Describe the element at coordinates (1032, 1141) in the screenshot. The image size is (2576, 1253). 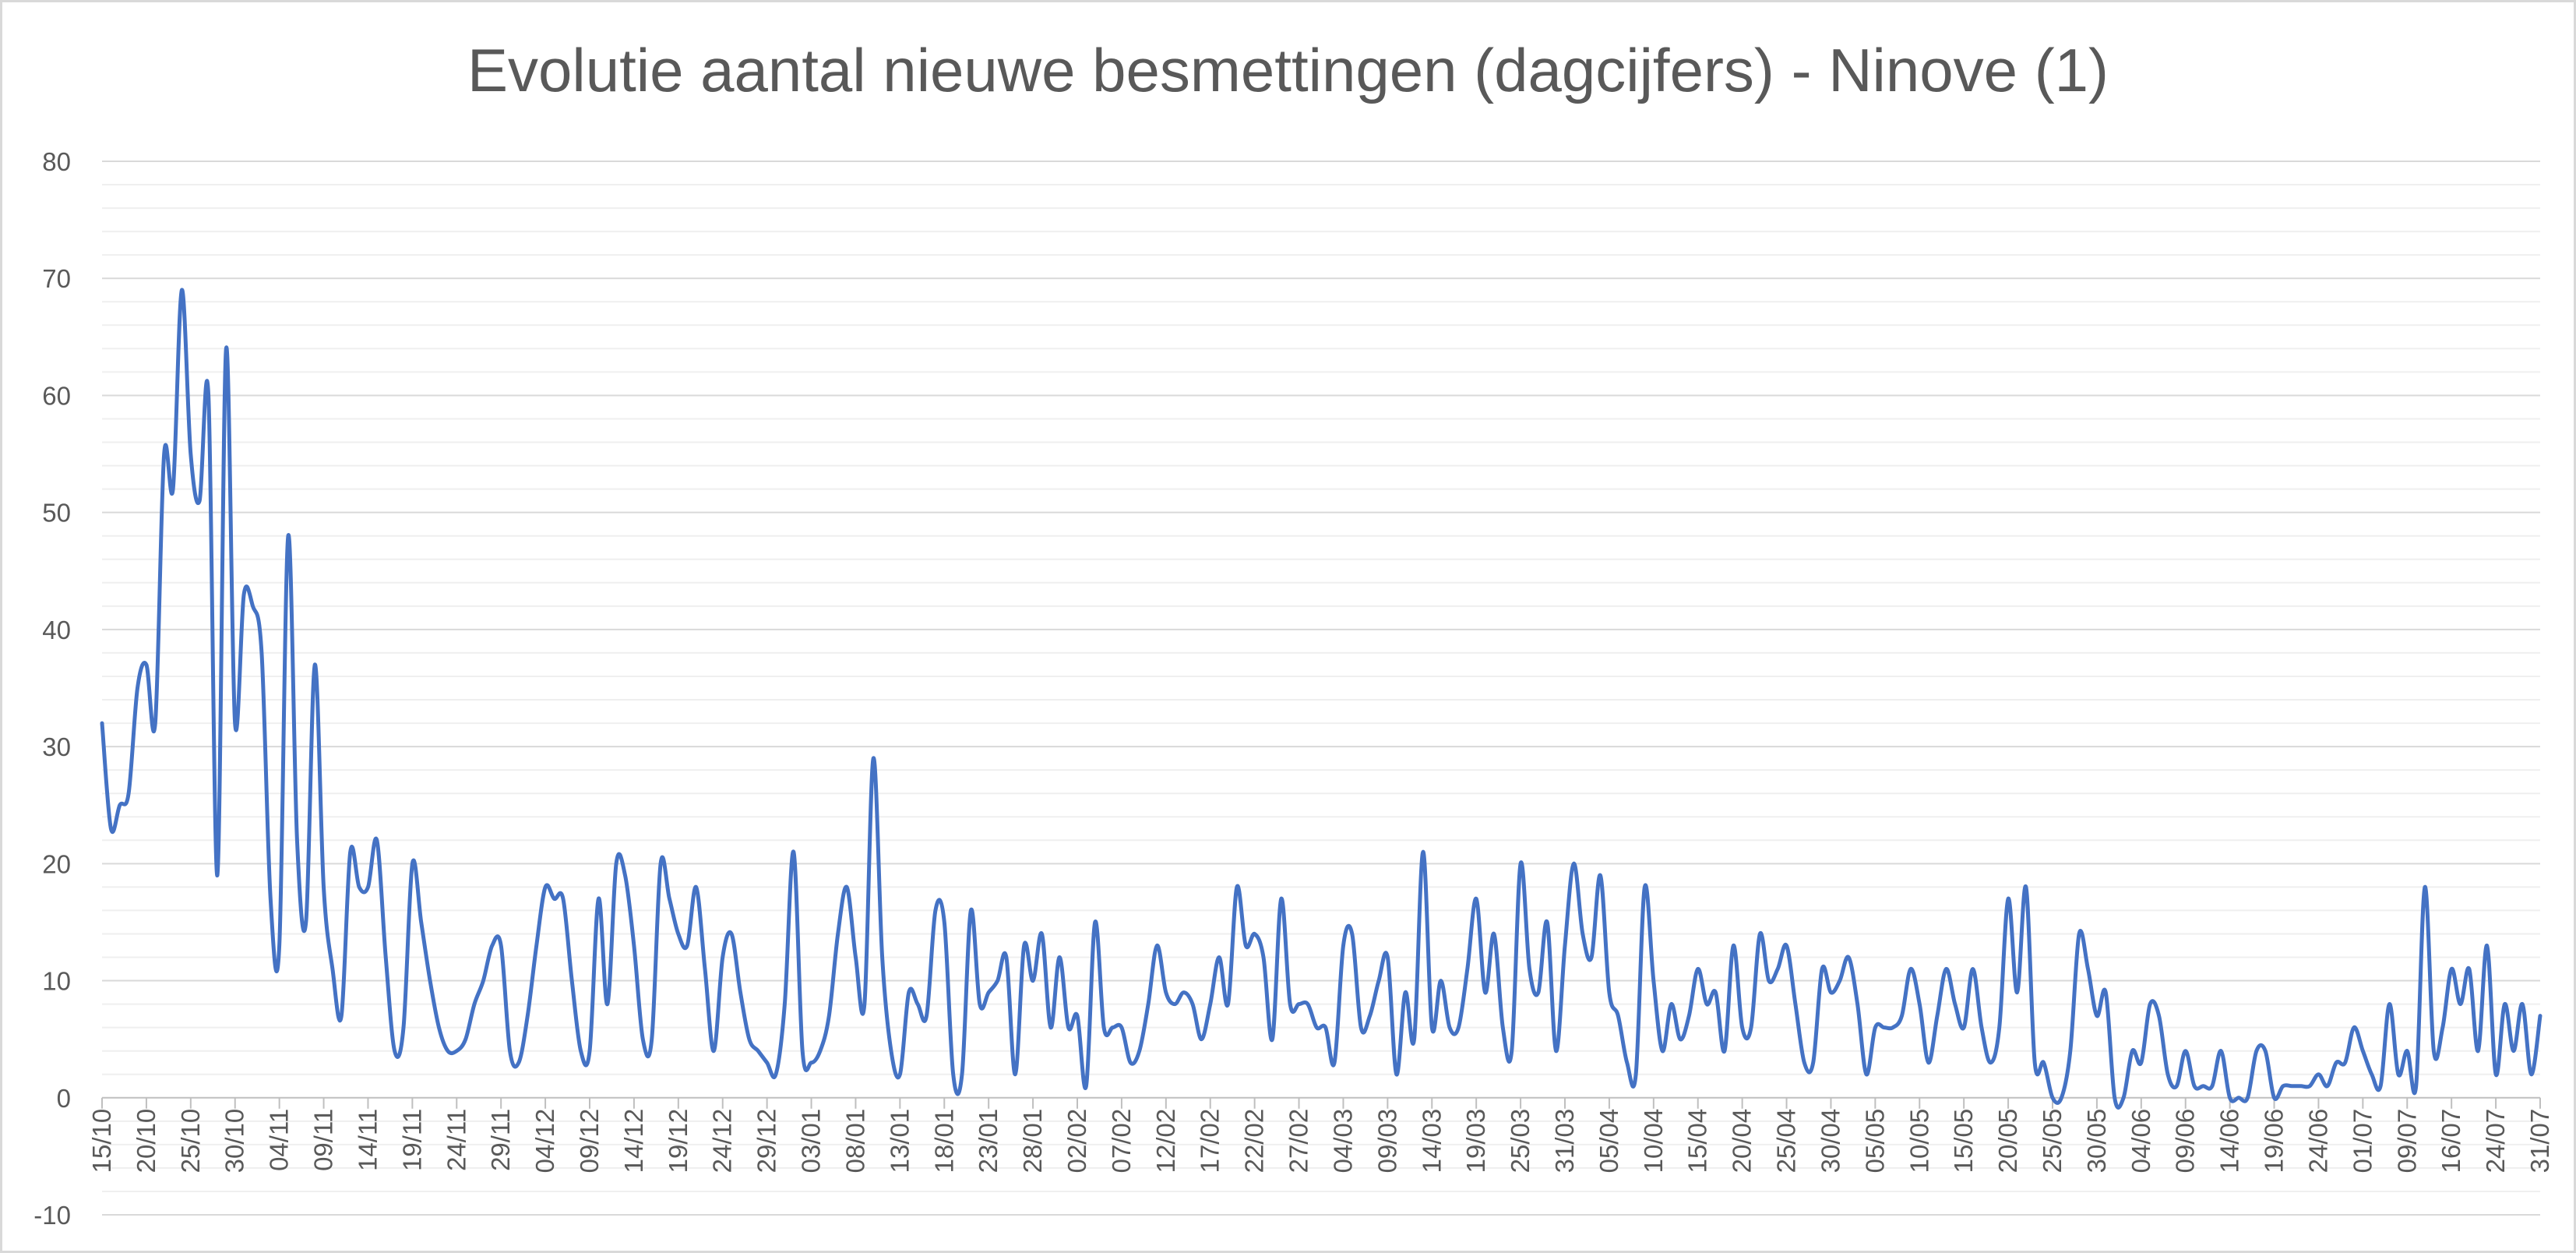
I see `x-tick-label: 28/01` at that location.